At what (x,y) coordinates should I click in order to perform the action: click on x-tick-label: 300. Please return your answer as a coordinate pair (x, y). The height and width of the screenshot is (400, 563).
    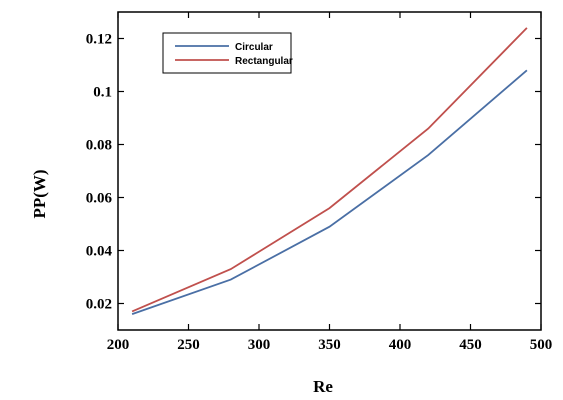
    Looking at the image, I should click on (259, 345).